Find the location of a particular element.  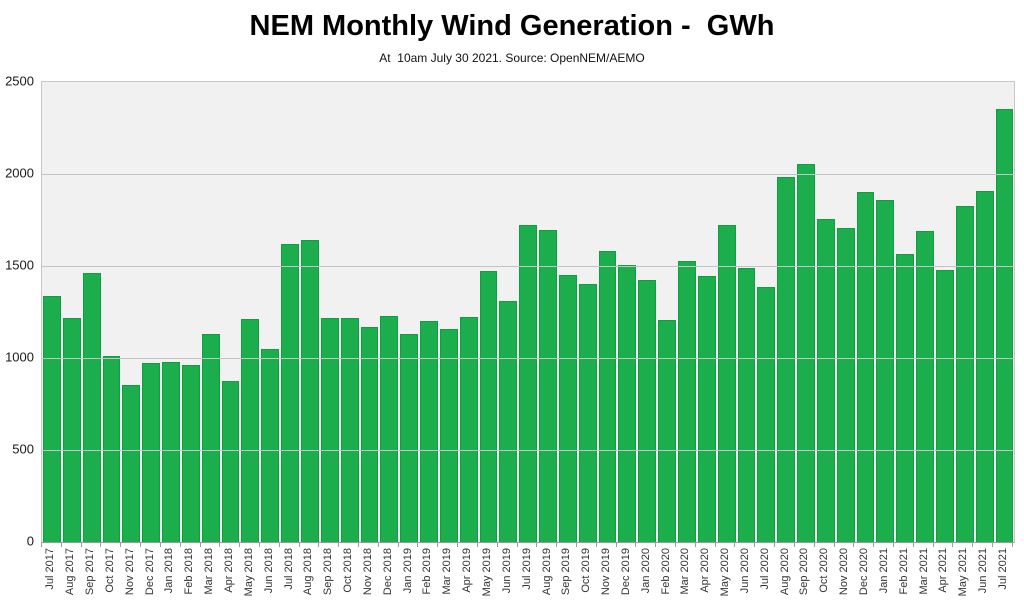

x-label-cell: Nov 2019 is located at coordinates (607, 571).